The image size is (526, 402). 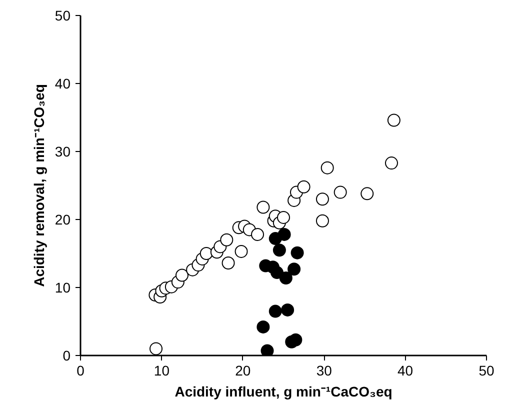 What do you see at coordinates (62, 16) in the screenshot?
I see `y-tick-label: 50` at bounding box center [62, 16].